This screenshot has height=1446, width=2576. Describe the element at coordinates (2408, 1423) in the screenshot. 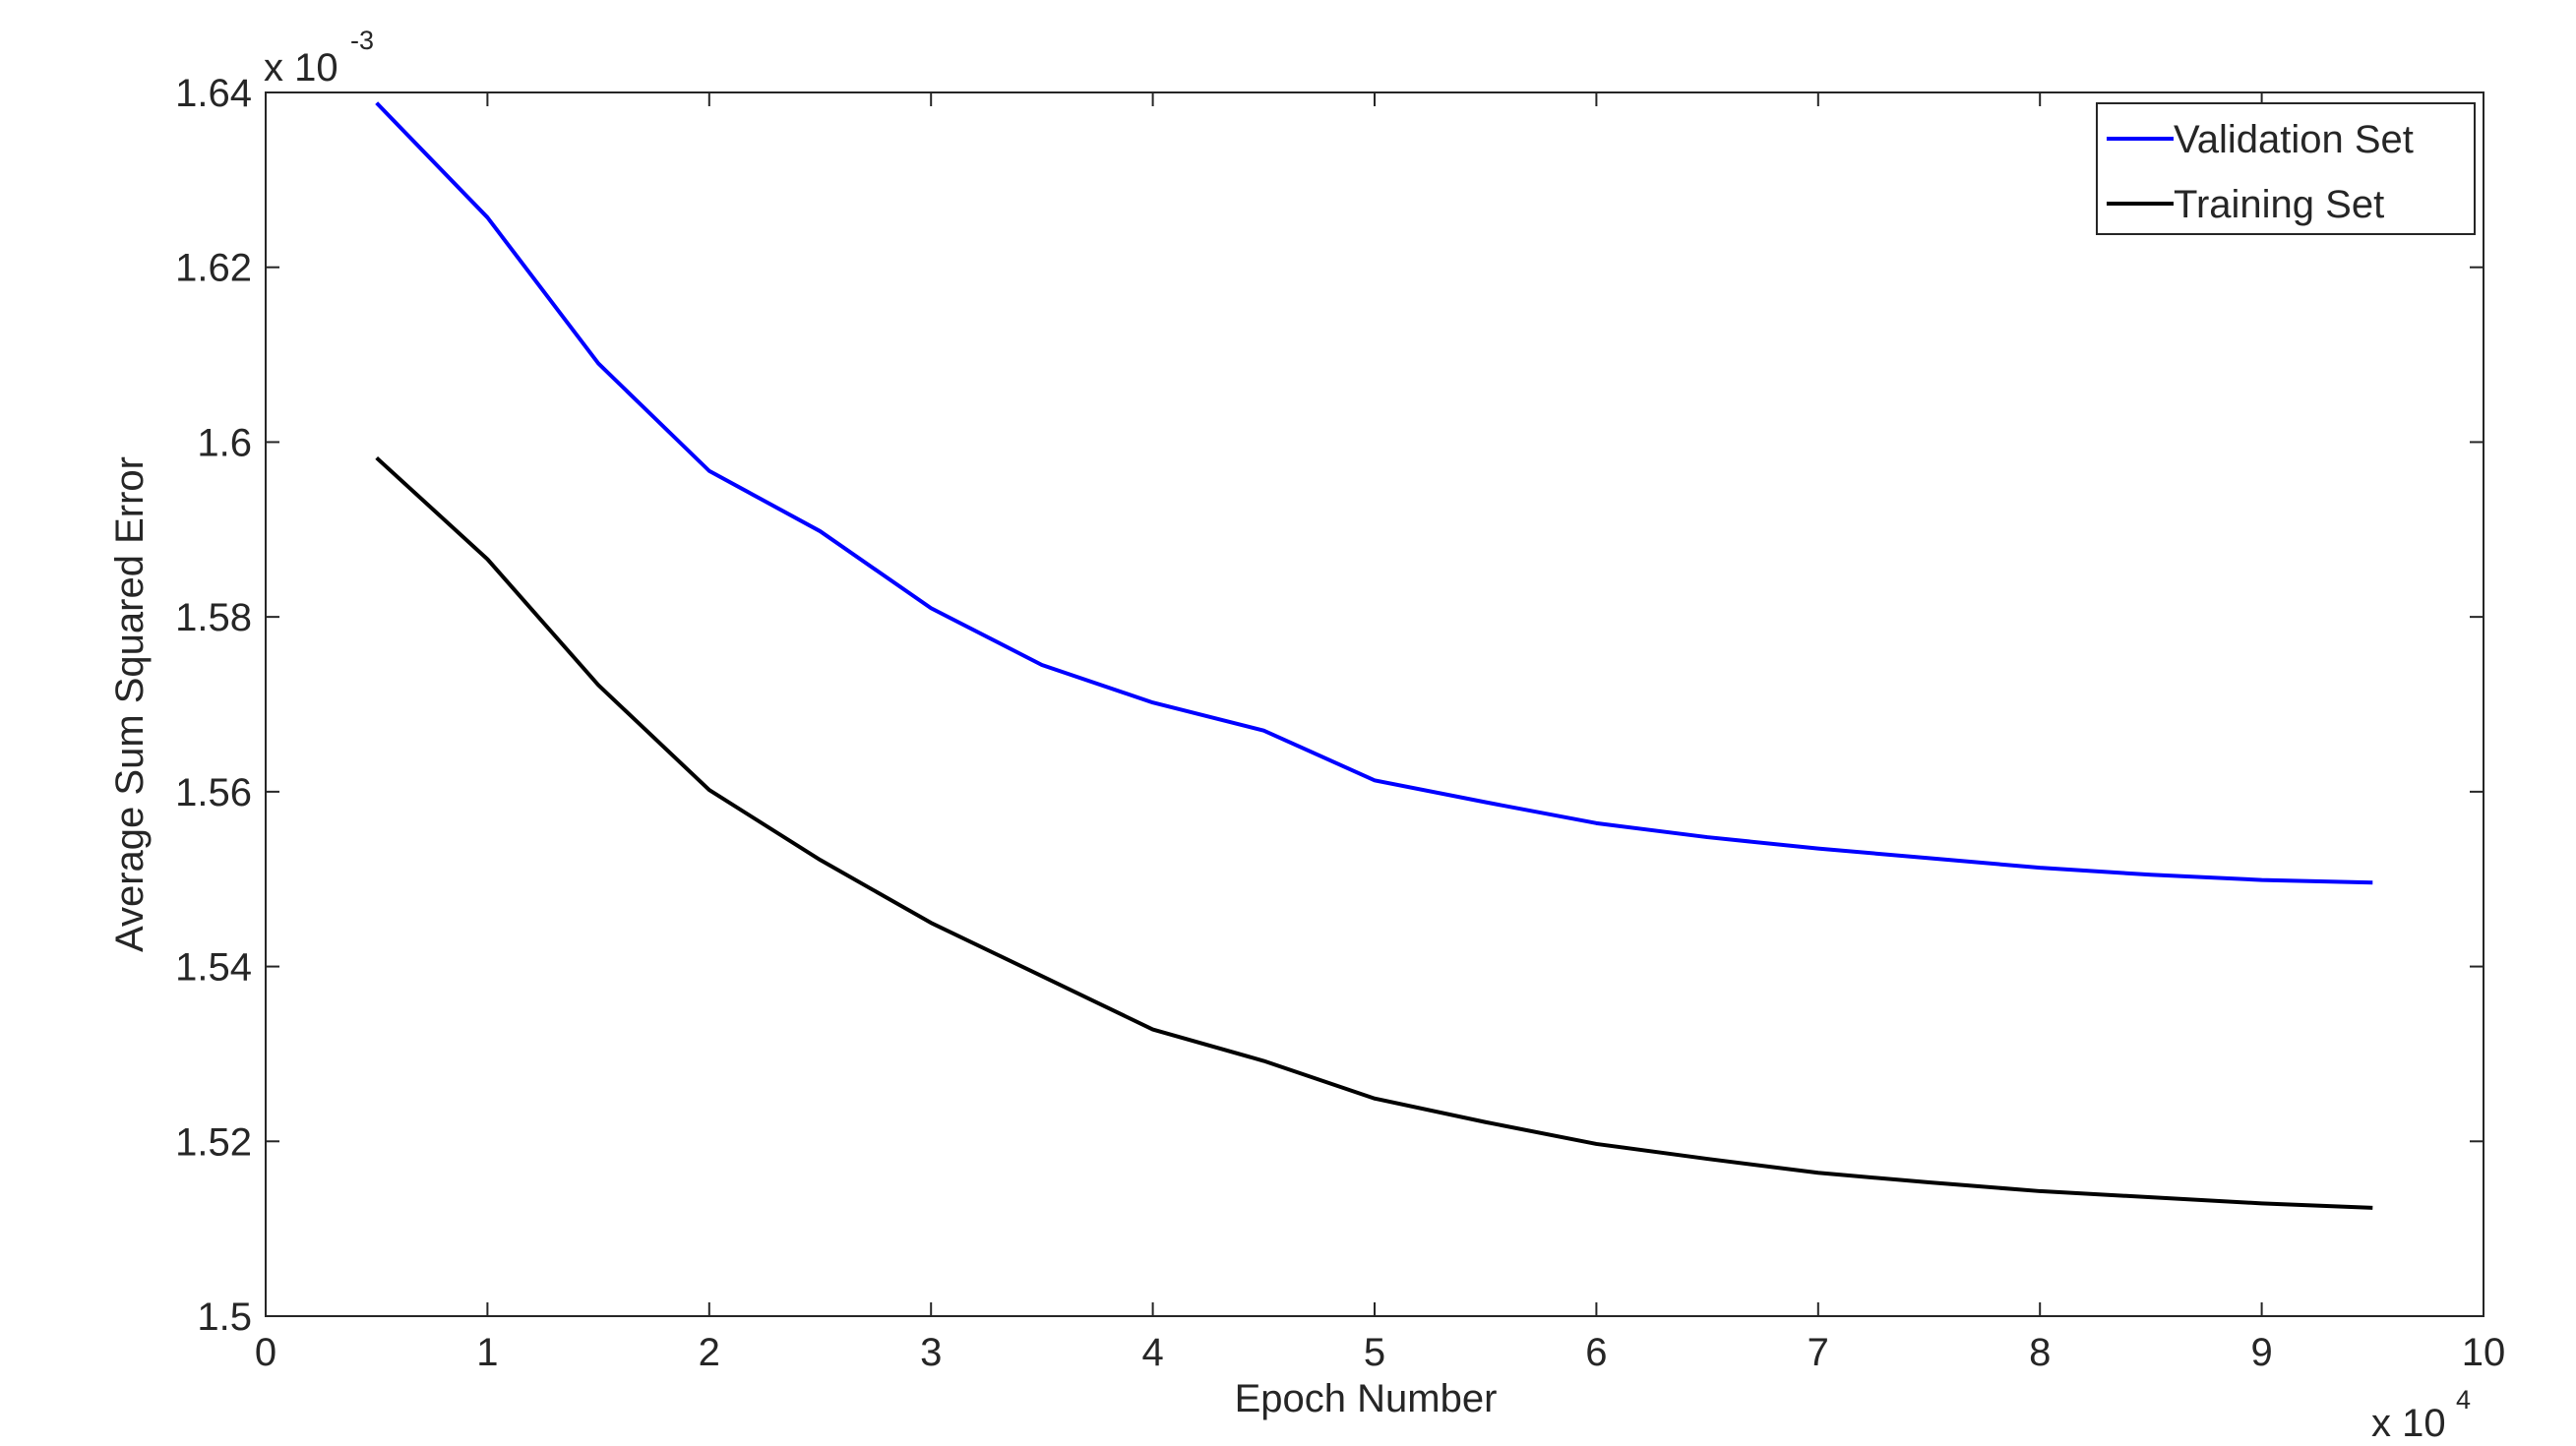

I see `x-multiplier: x 10` at that location.